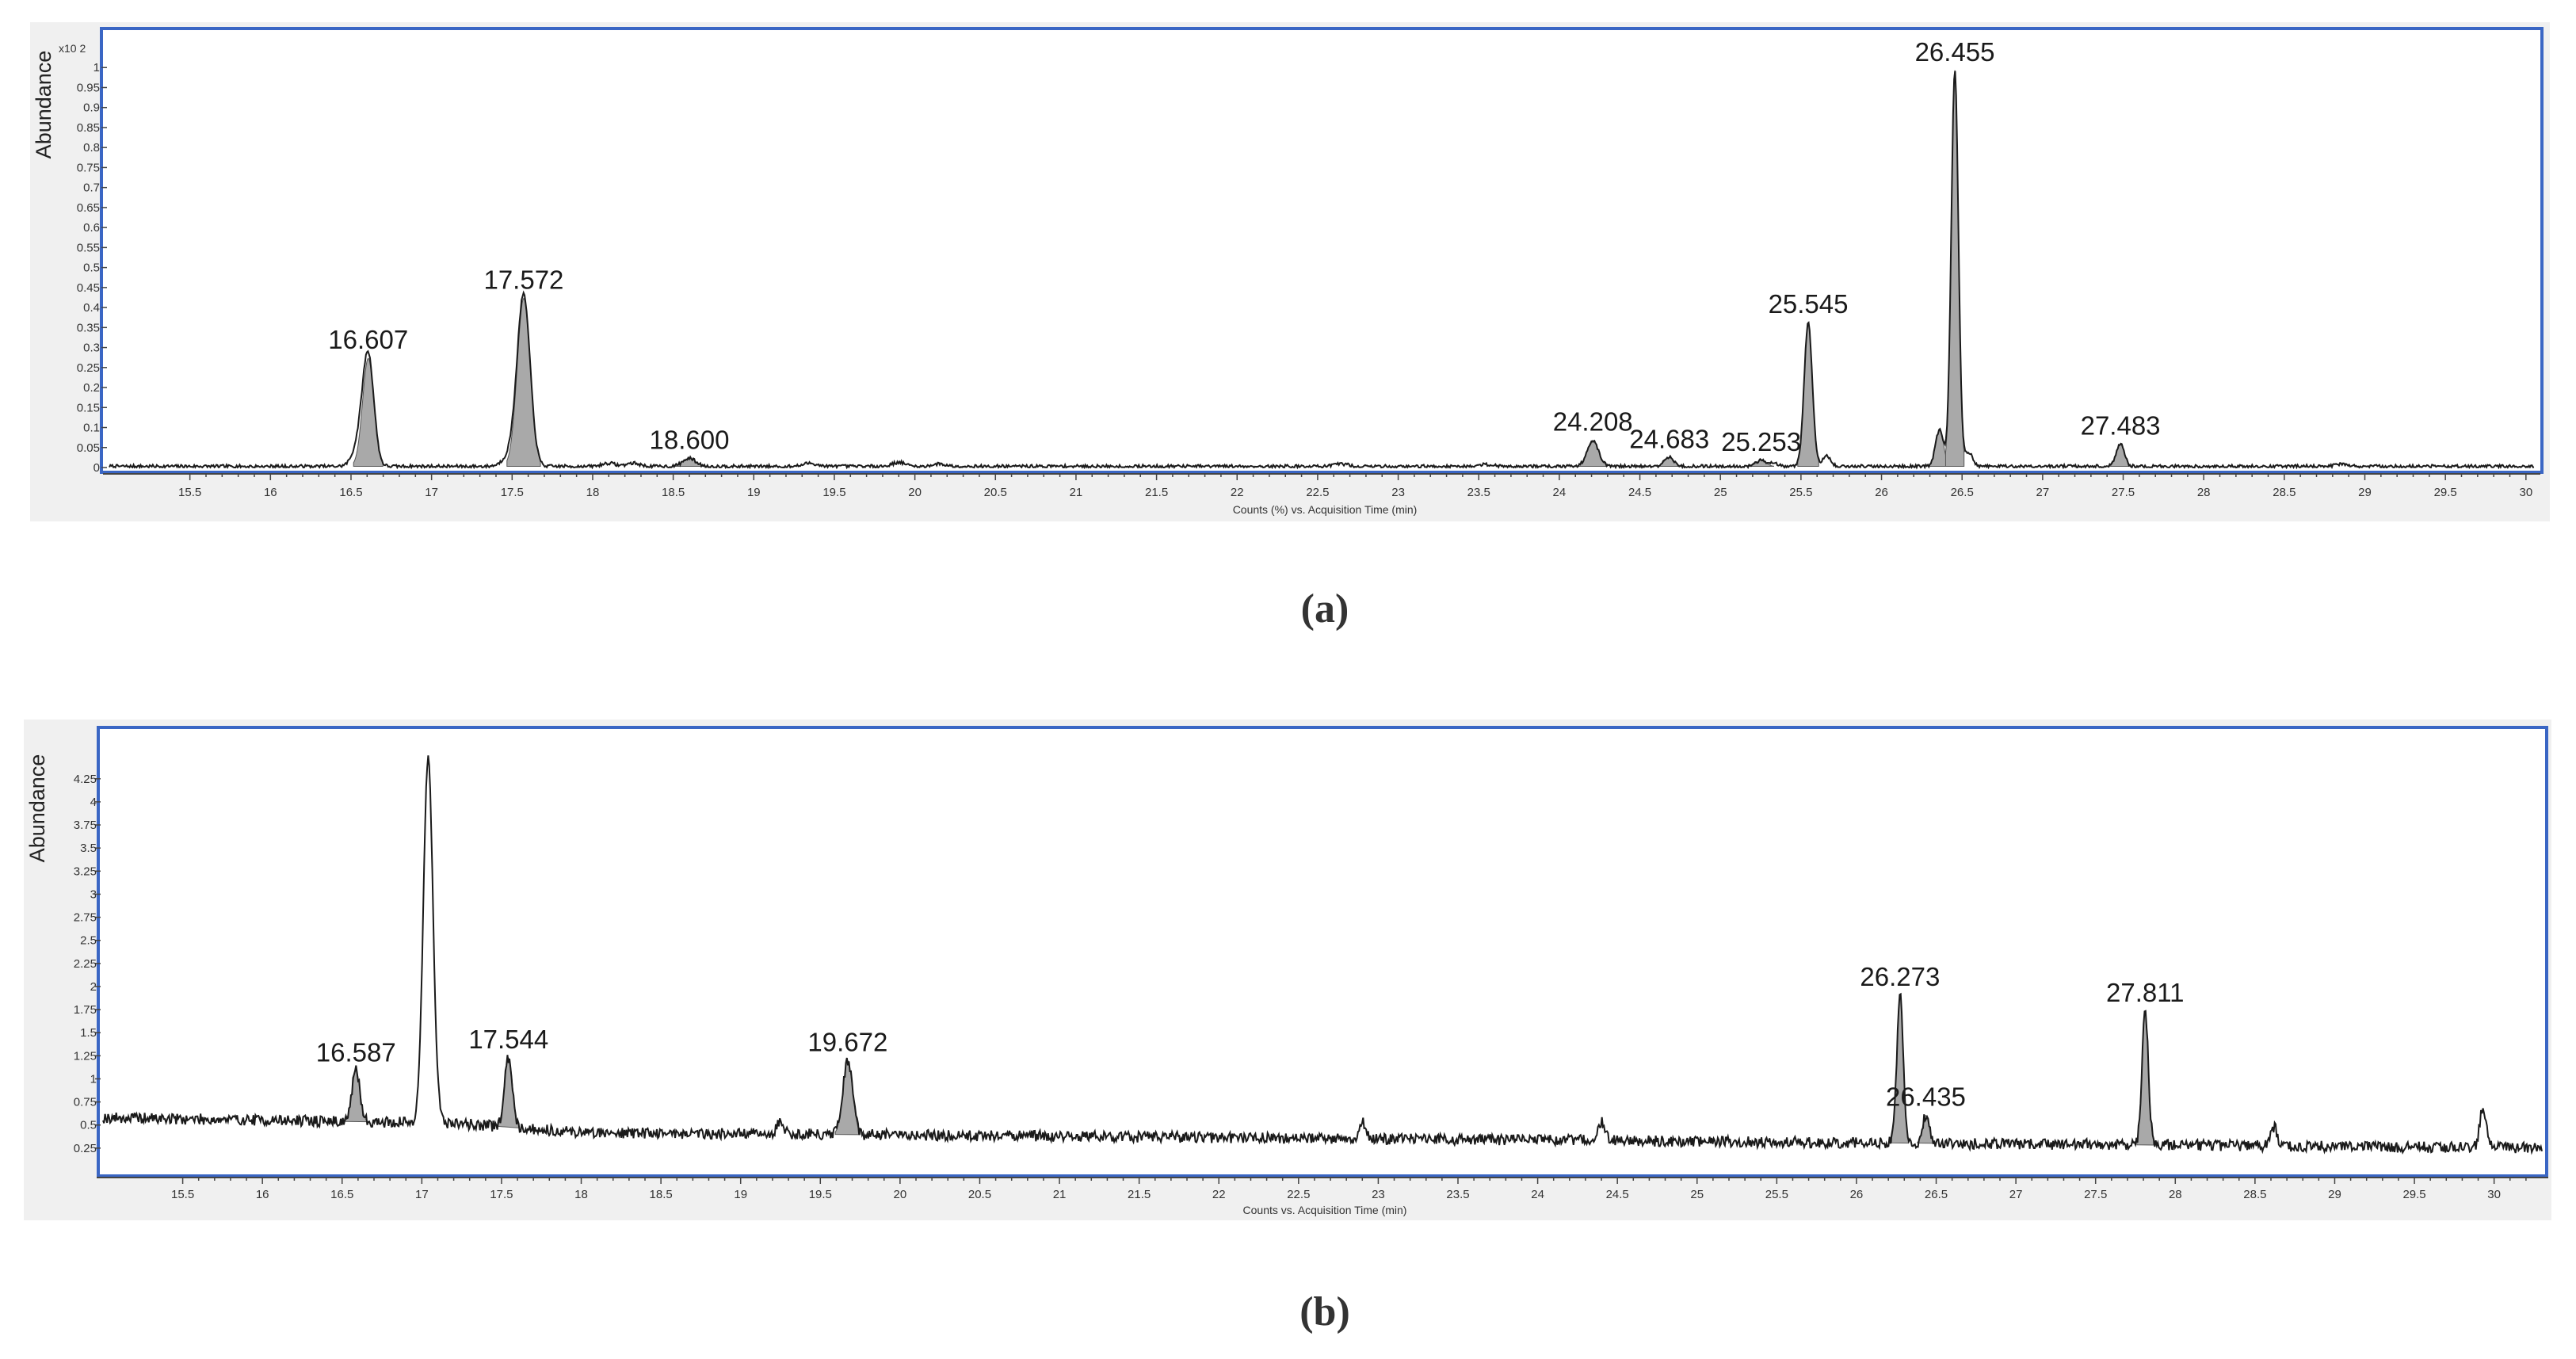  Describe the element at coordinates (85, 1149) in the screenshot. I see `panel-b-y-tick-label: 0.25` at that location.